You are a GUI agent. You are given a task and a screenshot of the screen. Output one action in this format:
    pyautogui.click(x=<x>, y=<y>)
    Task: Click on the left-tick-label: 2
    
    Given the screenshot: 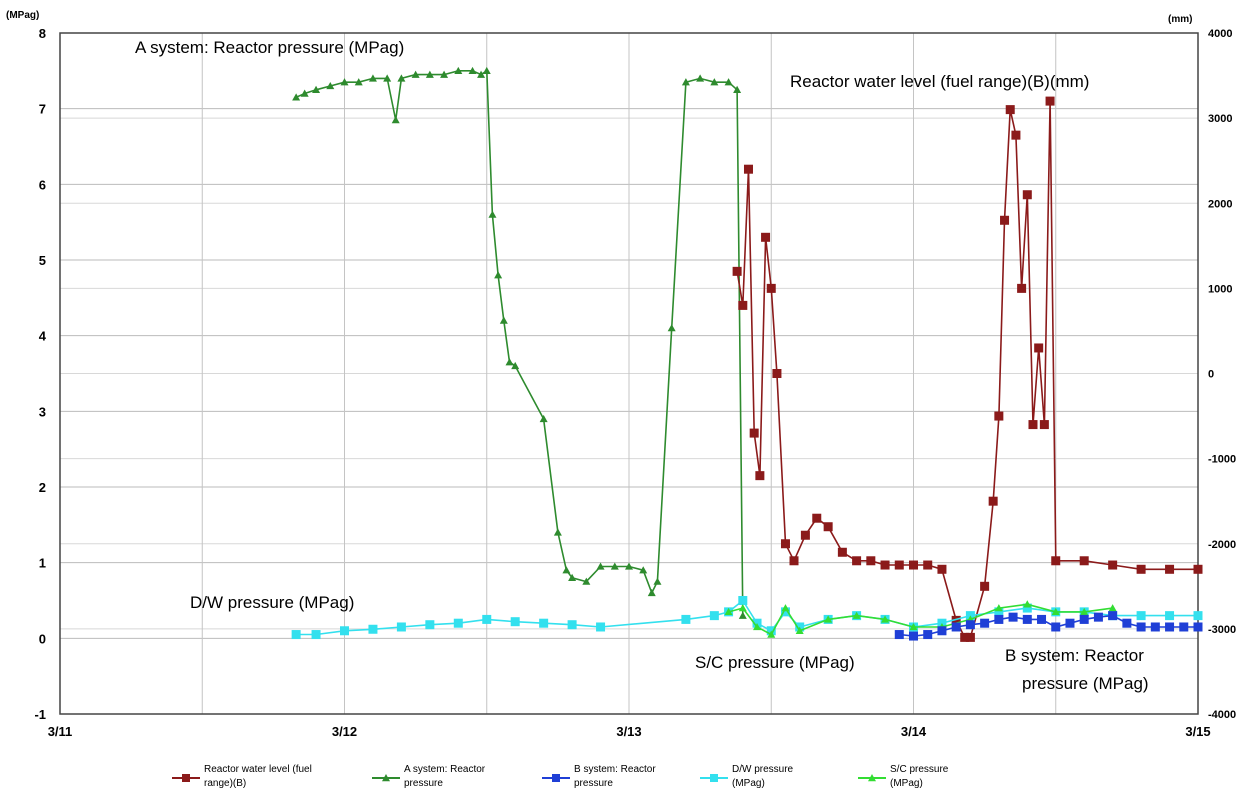 What is the action you would take?
    pyautogui.click(x=42, y=487)
    